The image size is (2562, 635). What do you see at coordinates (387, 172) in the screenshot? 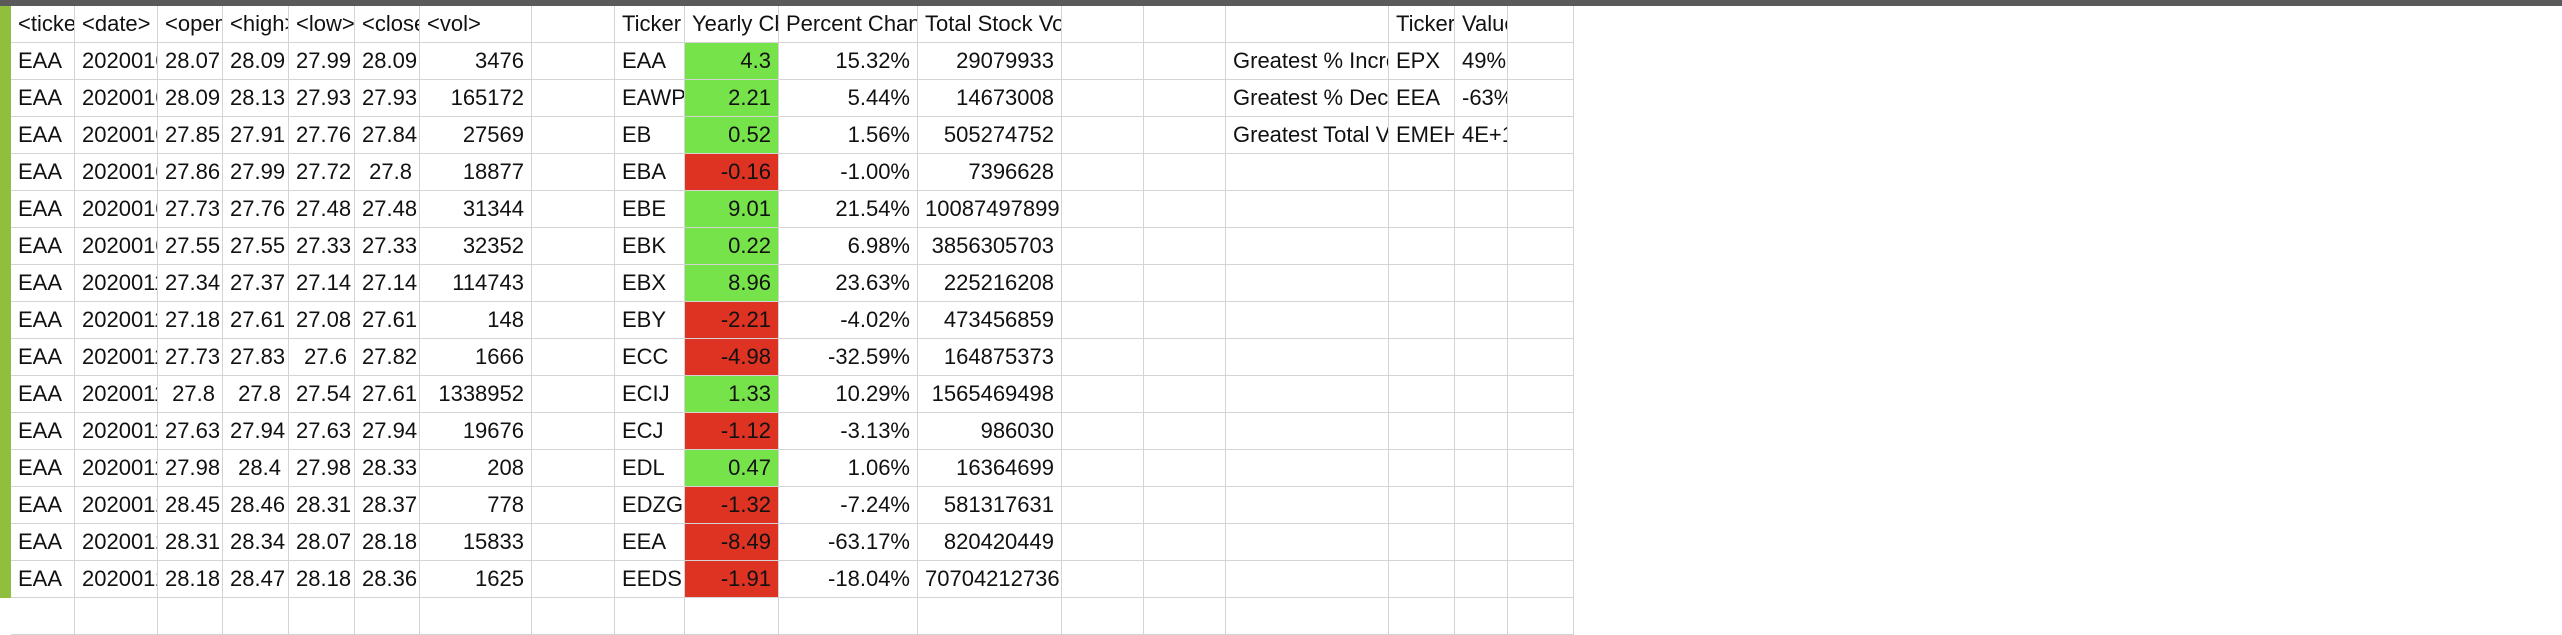
I see `cell-close: 27.8` at bounding box center [387, 172].